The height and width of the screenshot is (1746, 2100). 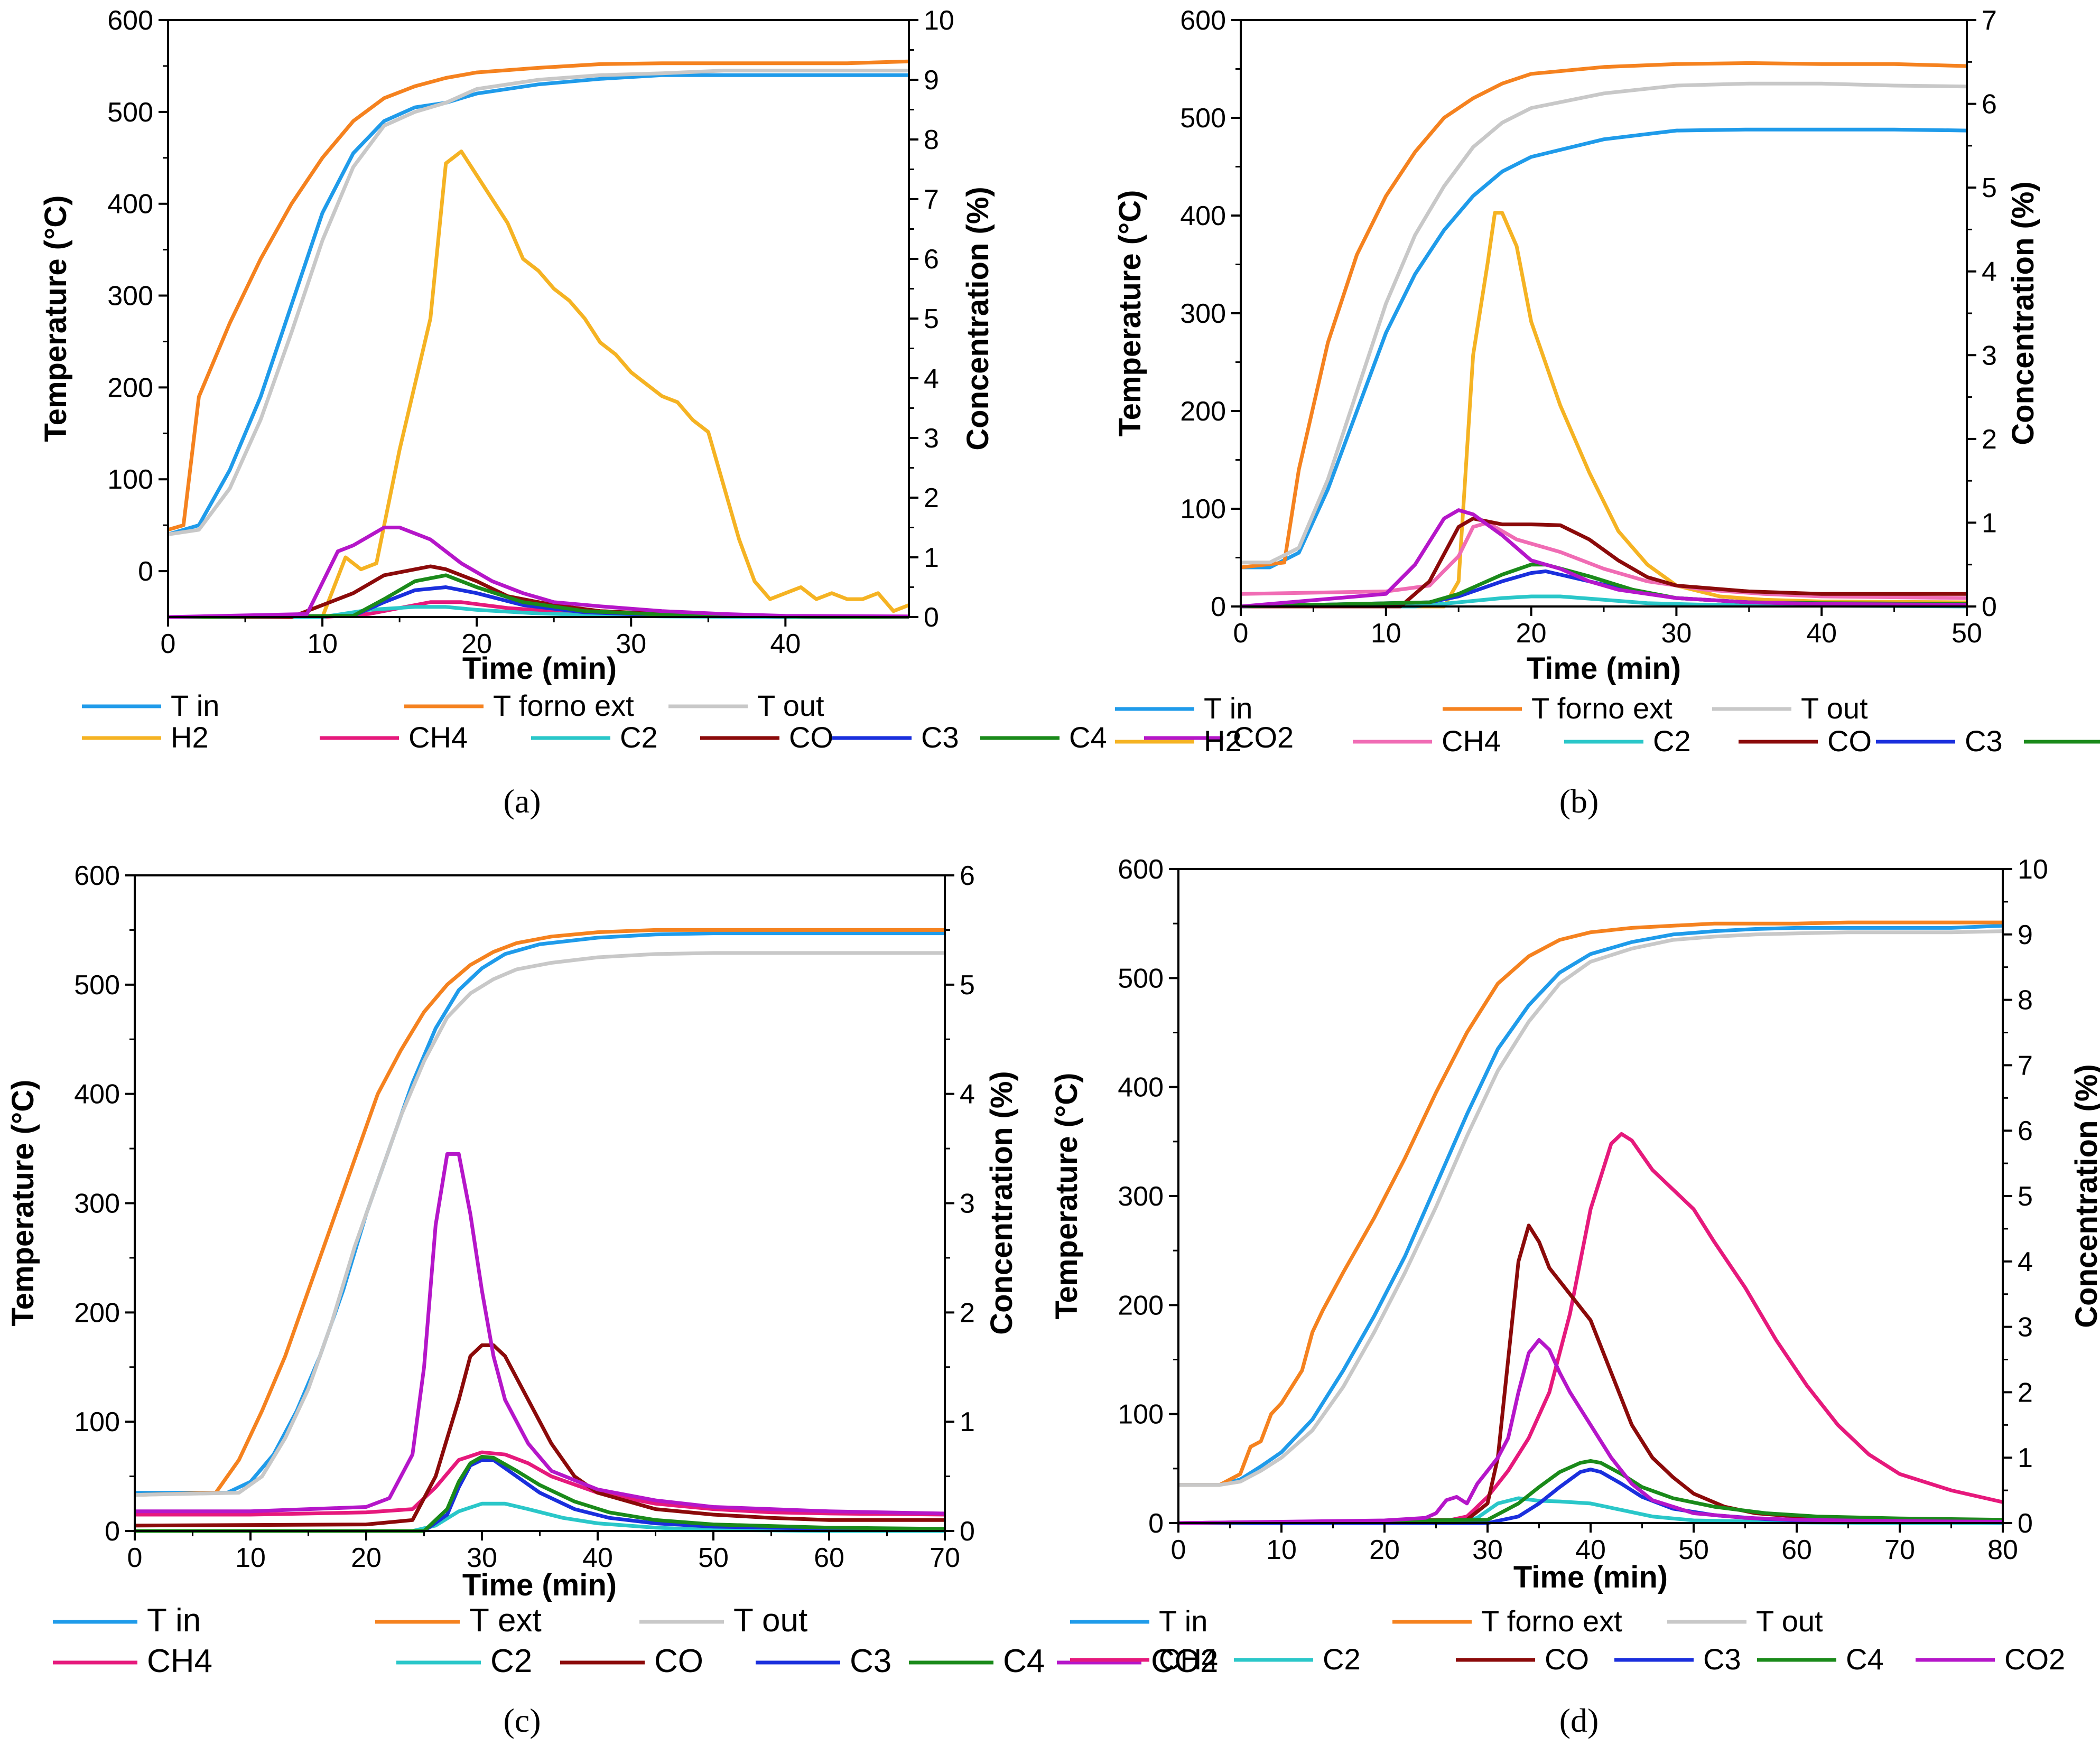 I want to click on y2-tick-label: 9, so click(x=2025, y=935).